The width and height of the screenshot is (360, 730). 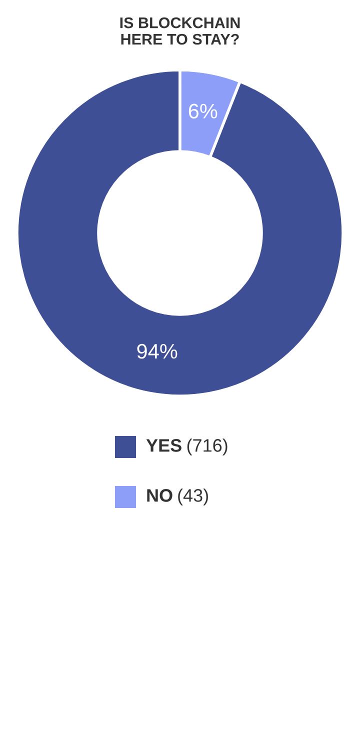 What do you see at coordinates (157, 351) in the screenshot?
I see `data-label: 94%` at bounding box center [157, 351].